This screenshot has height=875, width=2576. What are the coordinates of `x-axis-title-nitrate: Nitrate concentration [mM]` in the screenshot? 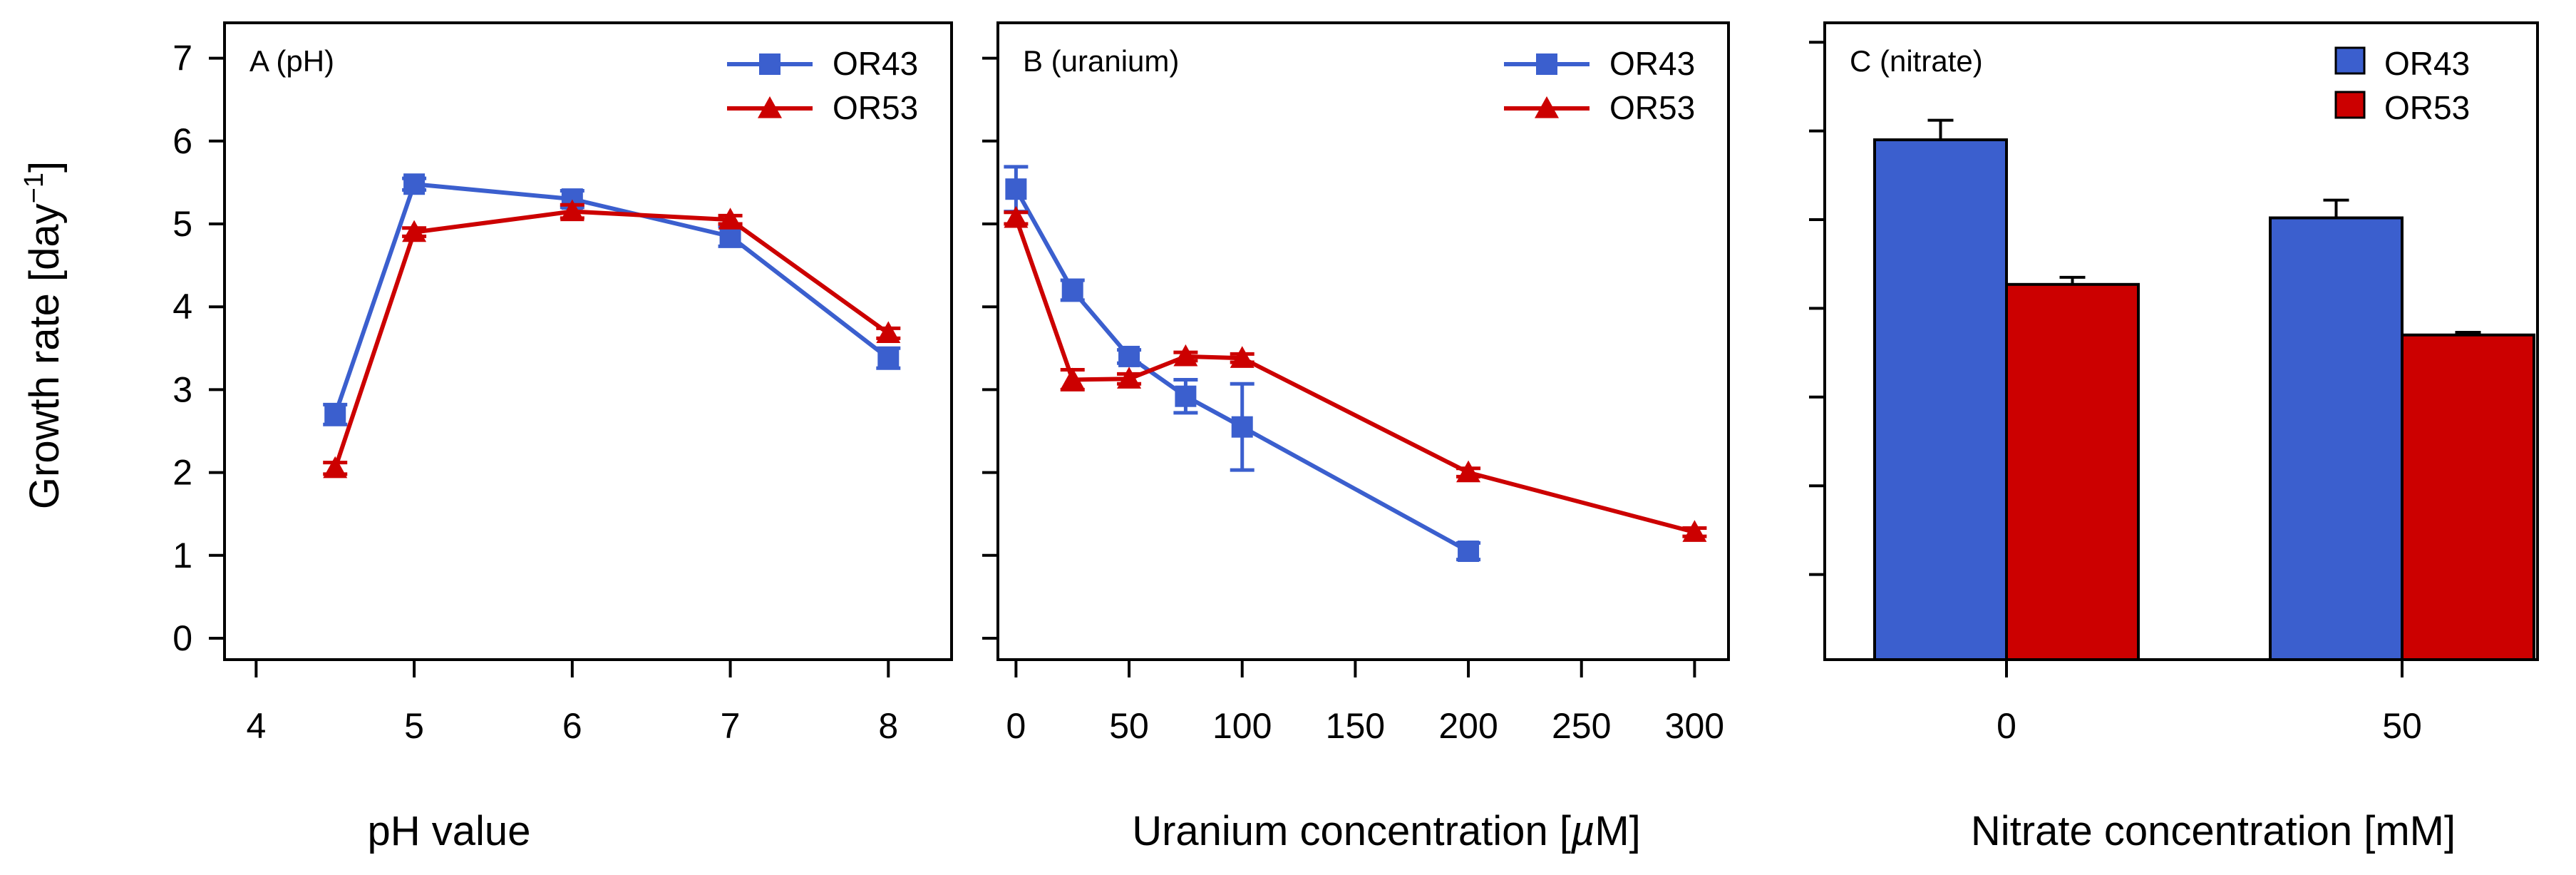 It's located at (2213, 831).